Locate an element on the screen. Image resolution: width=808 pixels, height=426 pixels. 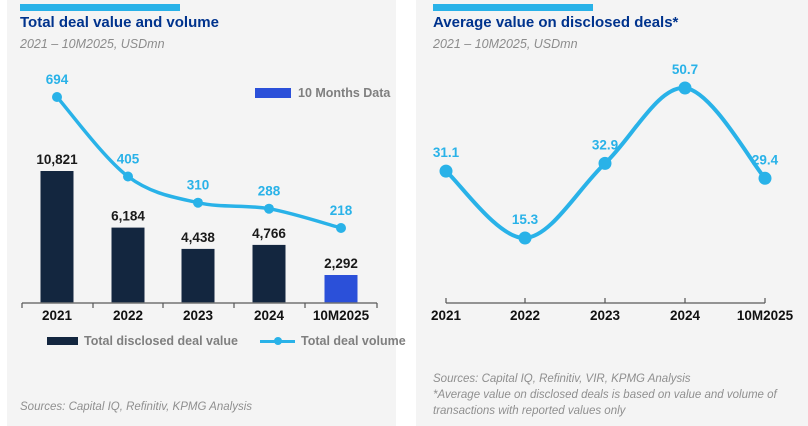
ten-months-data-callout: 10 Months Data is located at coordinates (322, 93).